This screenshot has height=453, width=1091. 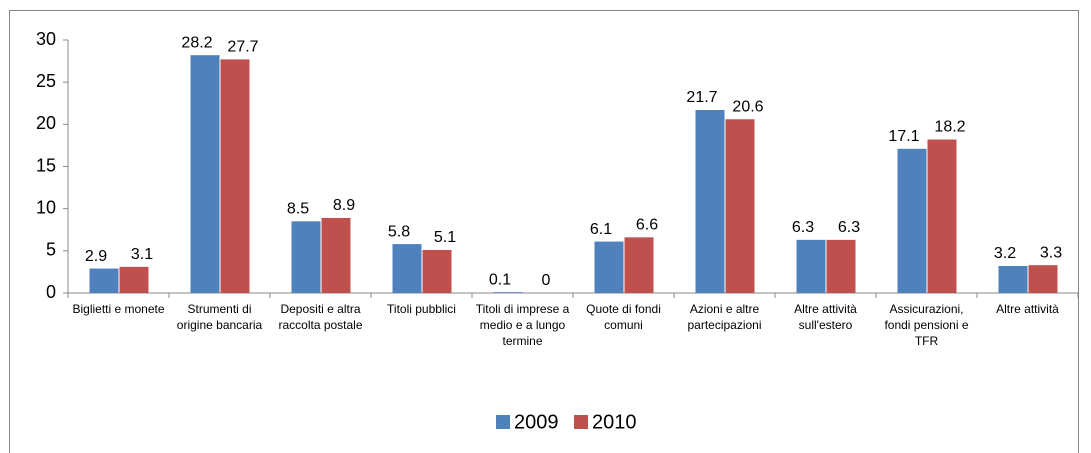 I want to click on data-label: 3.3, so click(x=1051, y=252).